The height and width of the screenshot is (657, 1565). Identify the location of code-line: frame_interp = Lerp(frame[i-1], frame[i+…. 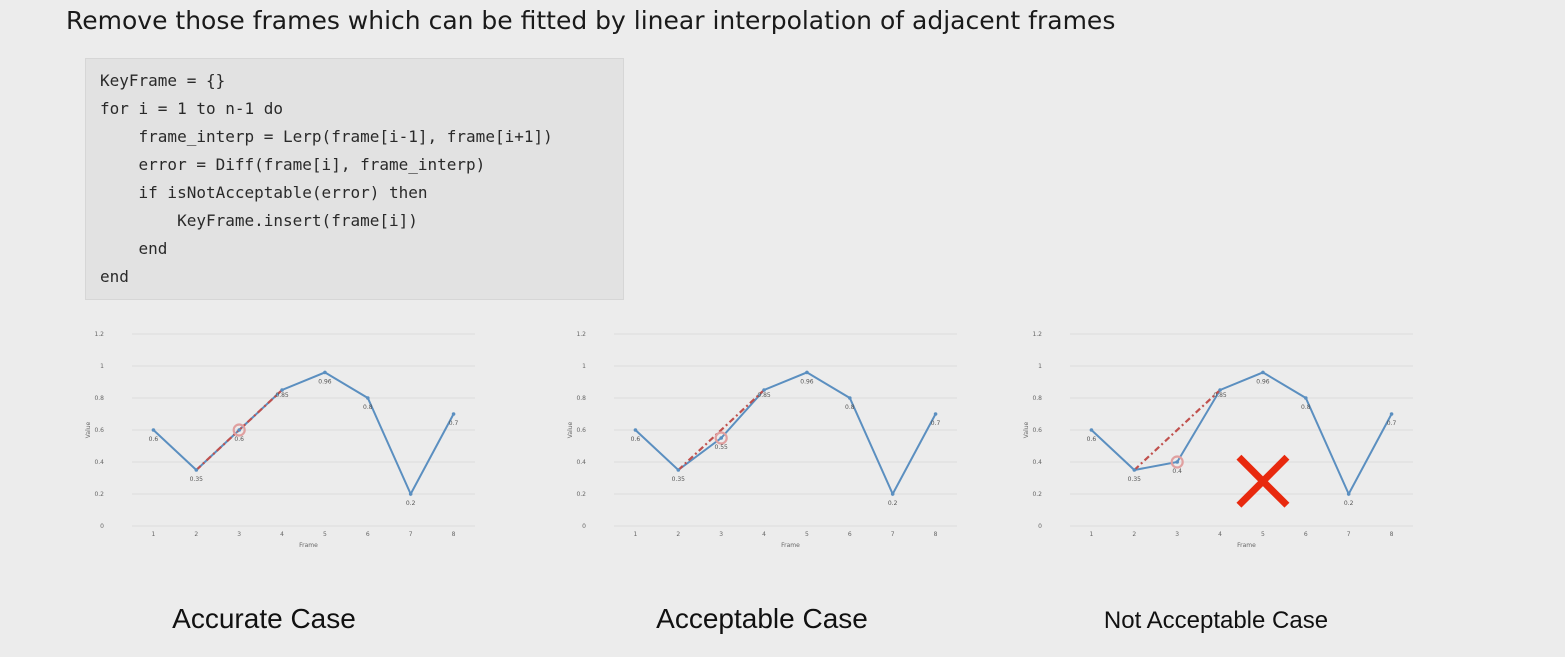
(326, 136).